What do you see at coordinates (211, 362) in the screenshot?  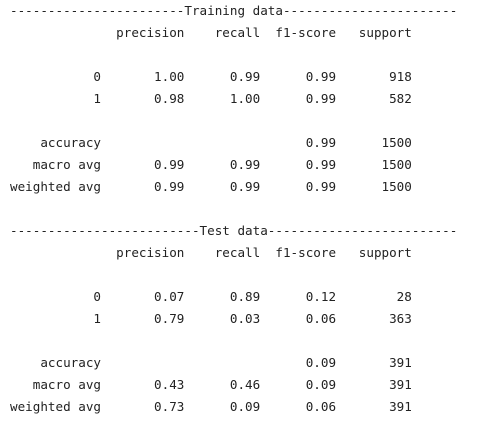 I see `output-line: accuracy 0.09 391` at bounding box center [211, 362].